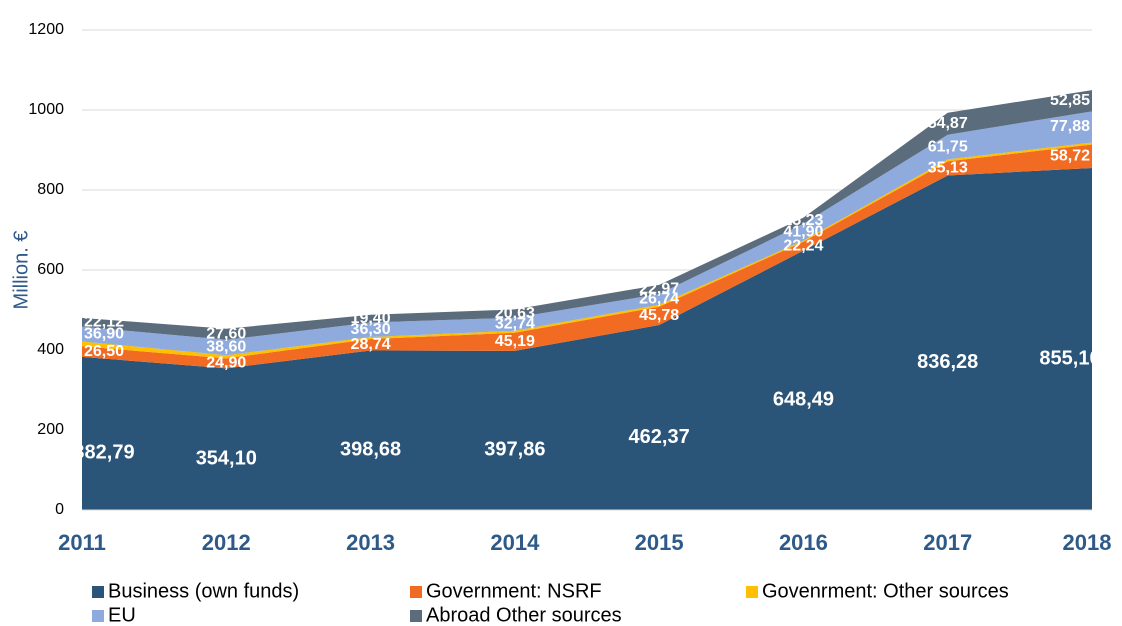 The height and width of the screenshot is (626, 1122). I want to click on x-tick-label: 2015, so click(659, 542).